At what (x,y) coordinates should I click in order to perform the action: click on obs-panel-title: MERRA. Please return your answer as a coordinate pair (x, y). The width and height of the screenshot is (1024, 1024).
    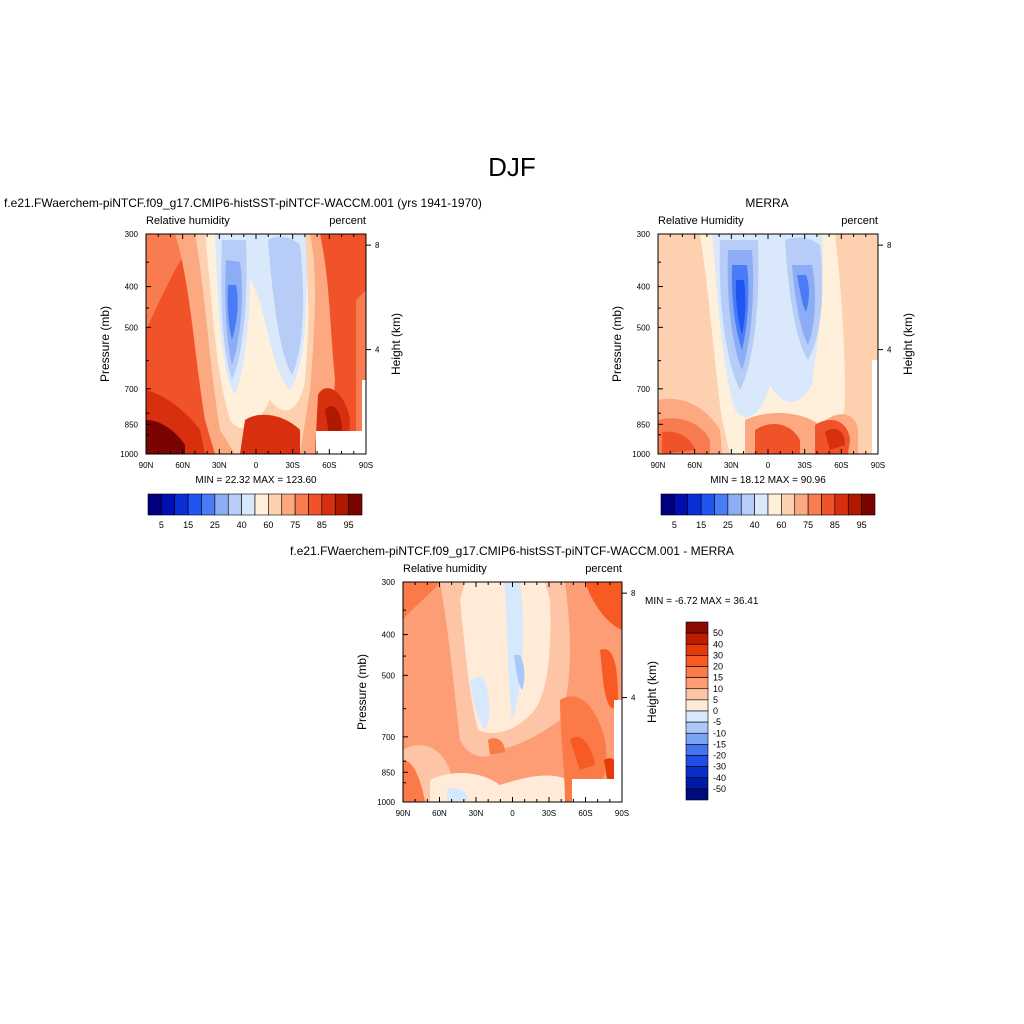
    Looking at the image, I should click on (767, 203).